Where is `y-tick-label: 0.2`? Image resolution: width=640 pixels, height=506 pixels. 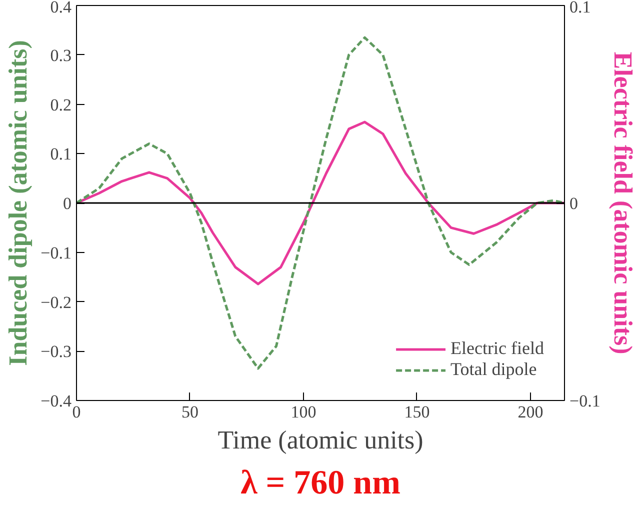 y-tick-label: 0.2 is located at coordinates (61, 104).